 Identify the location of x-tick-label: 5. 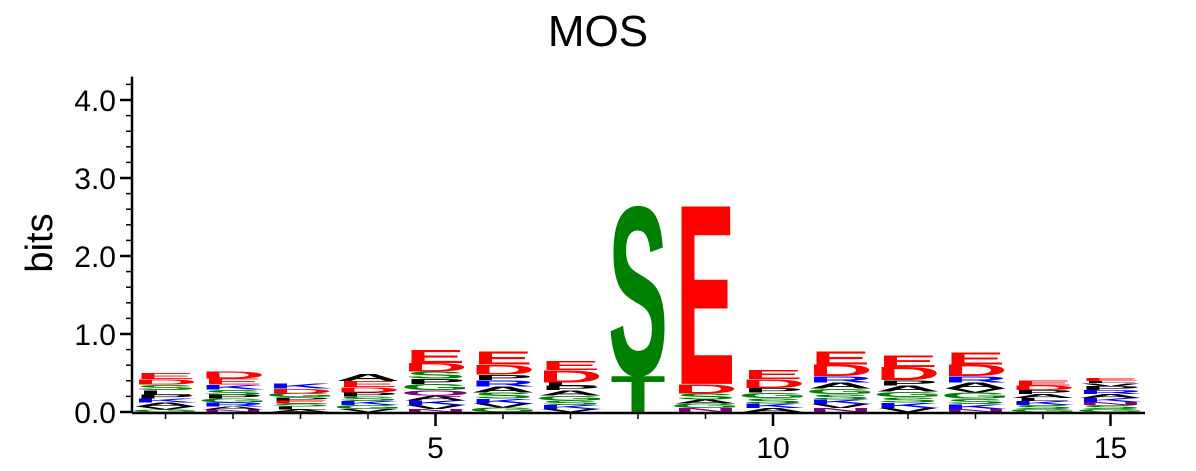
(435, 448).